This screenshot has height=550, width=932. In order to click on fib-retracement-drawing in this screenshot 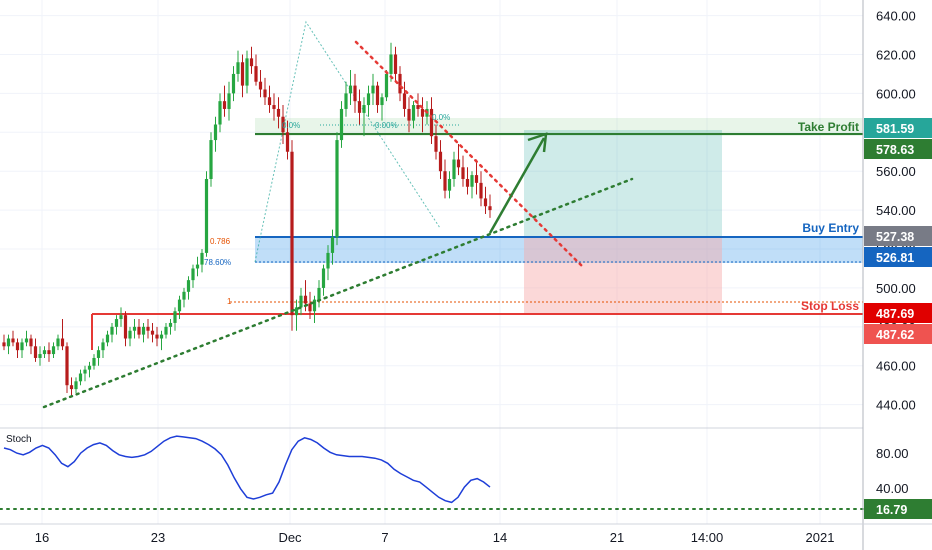, I will do `click(347, 141)`.